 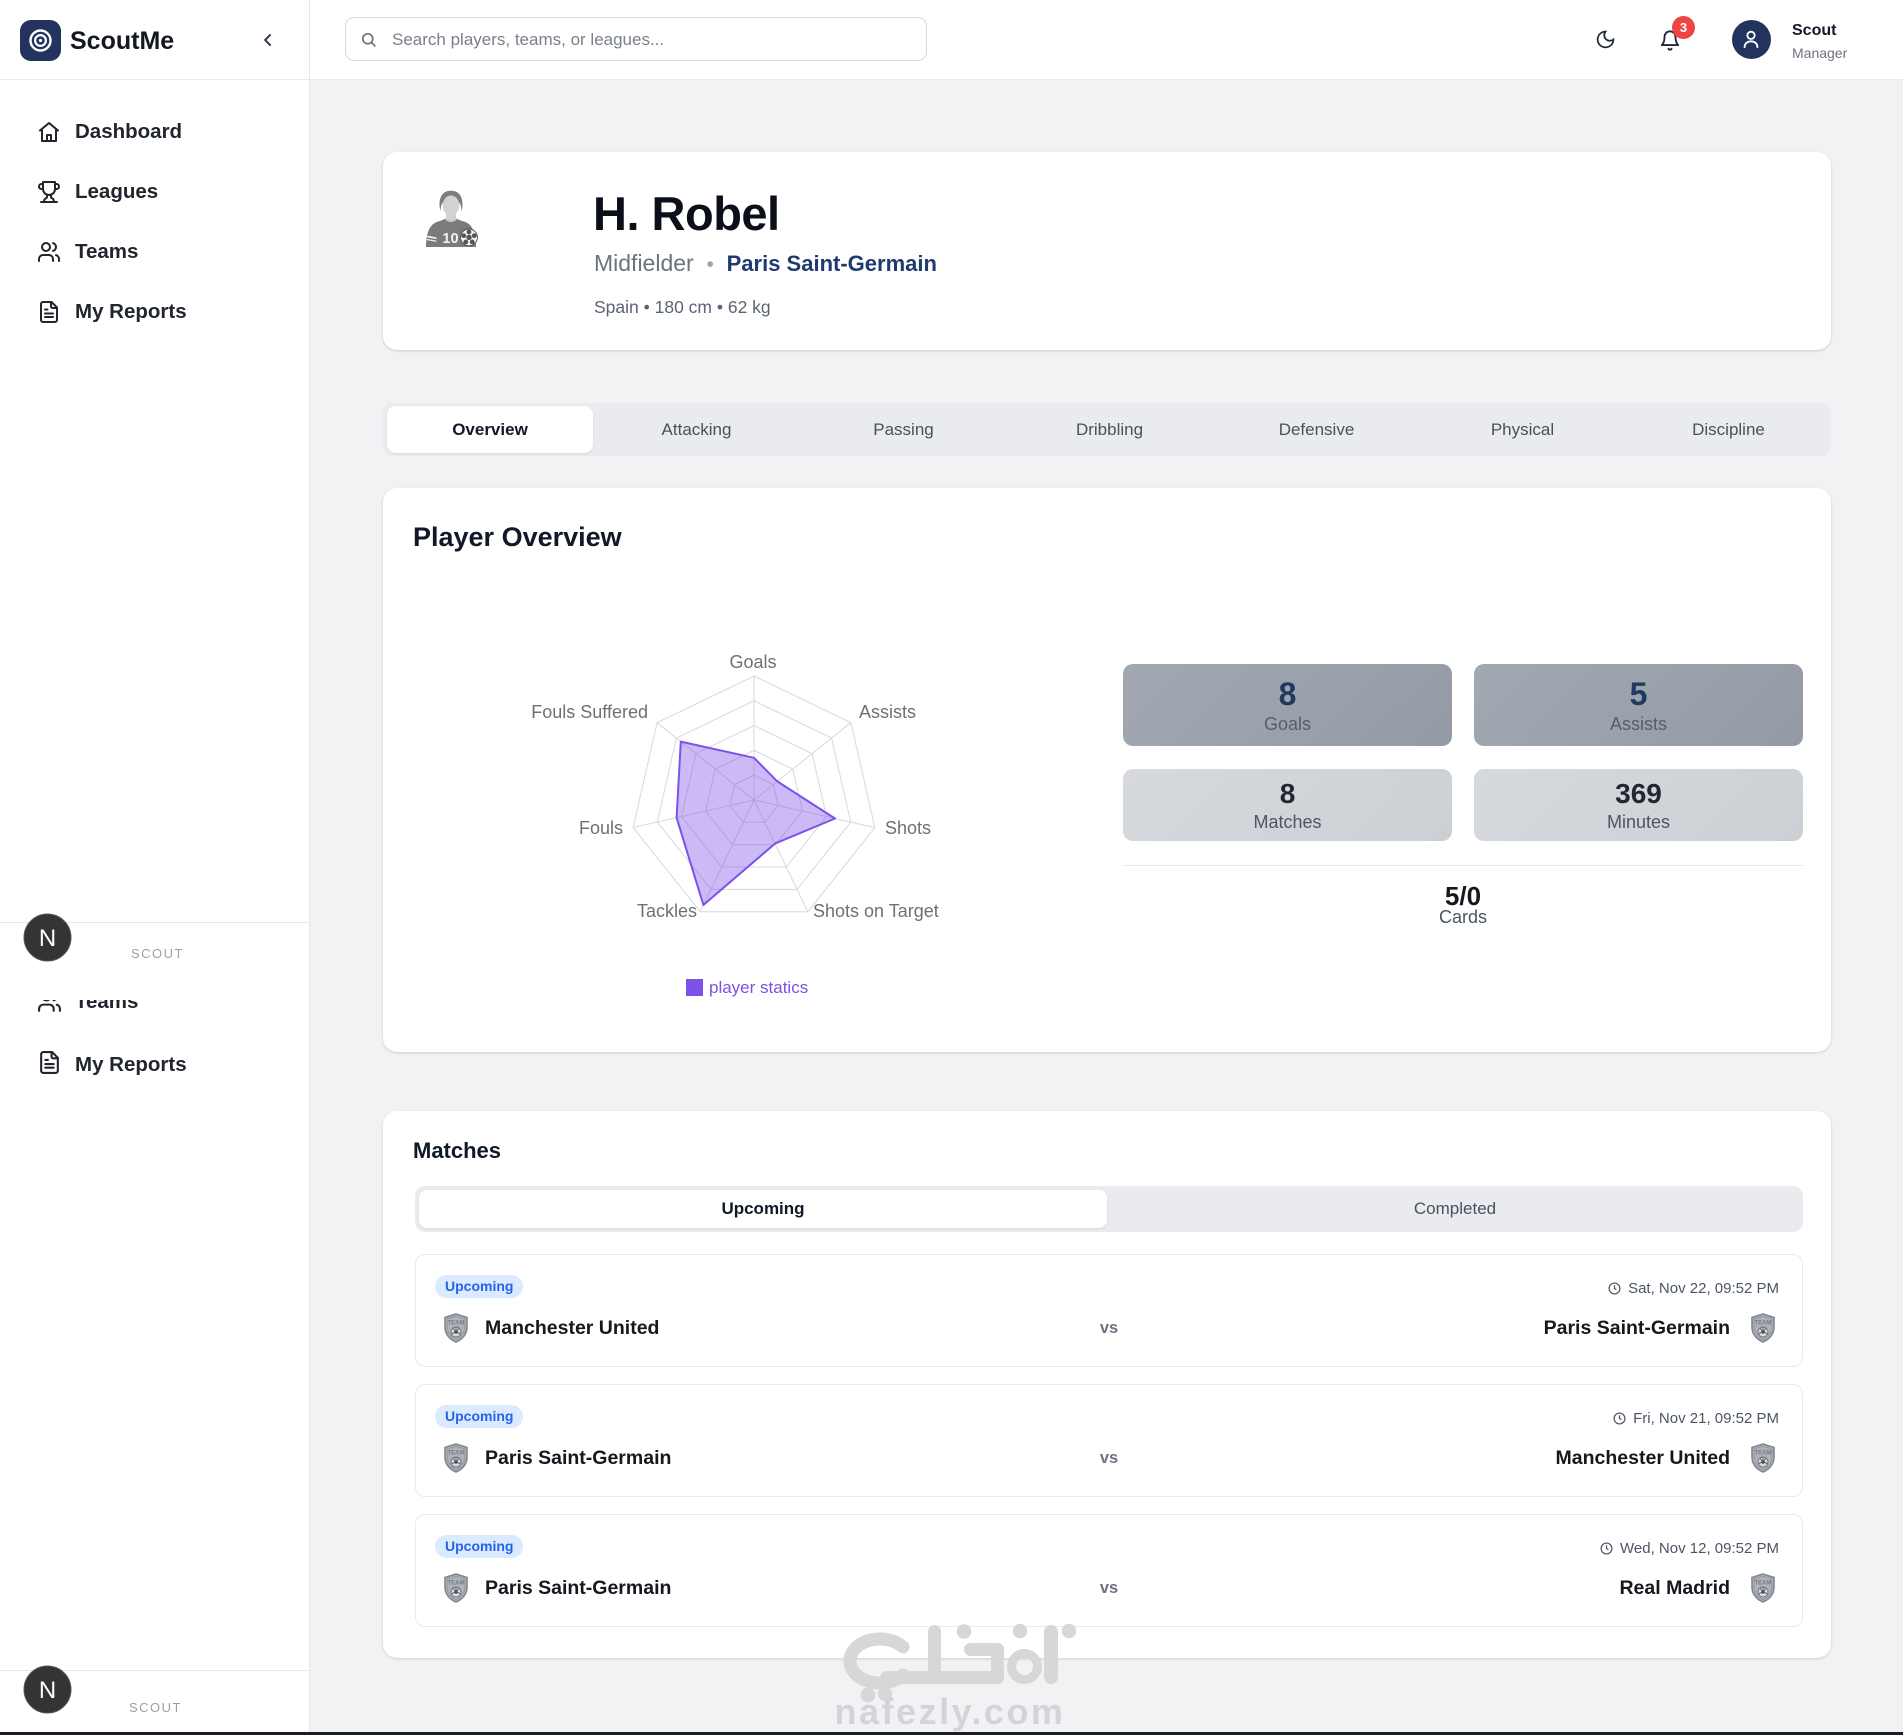 What do you see at coordinates (908, 828) in the screenshot?
I see `svg-text: Shots` at bounding box center [908, 828].